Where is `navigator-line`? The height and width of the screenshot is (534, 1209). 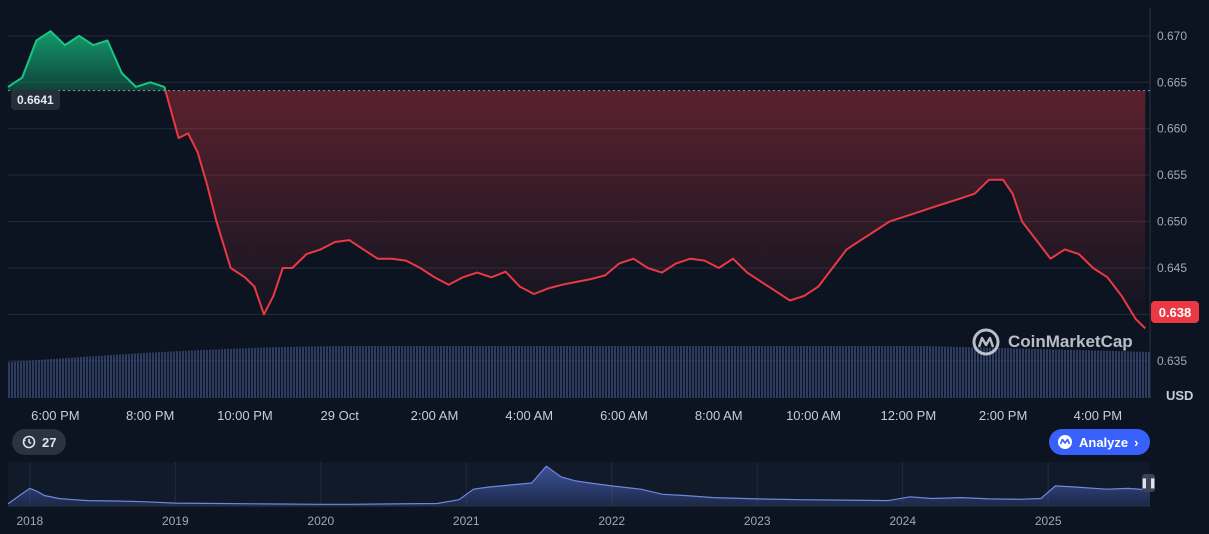
navigator-line is located at coordinates (579, 485).